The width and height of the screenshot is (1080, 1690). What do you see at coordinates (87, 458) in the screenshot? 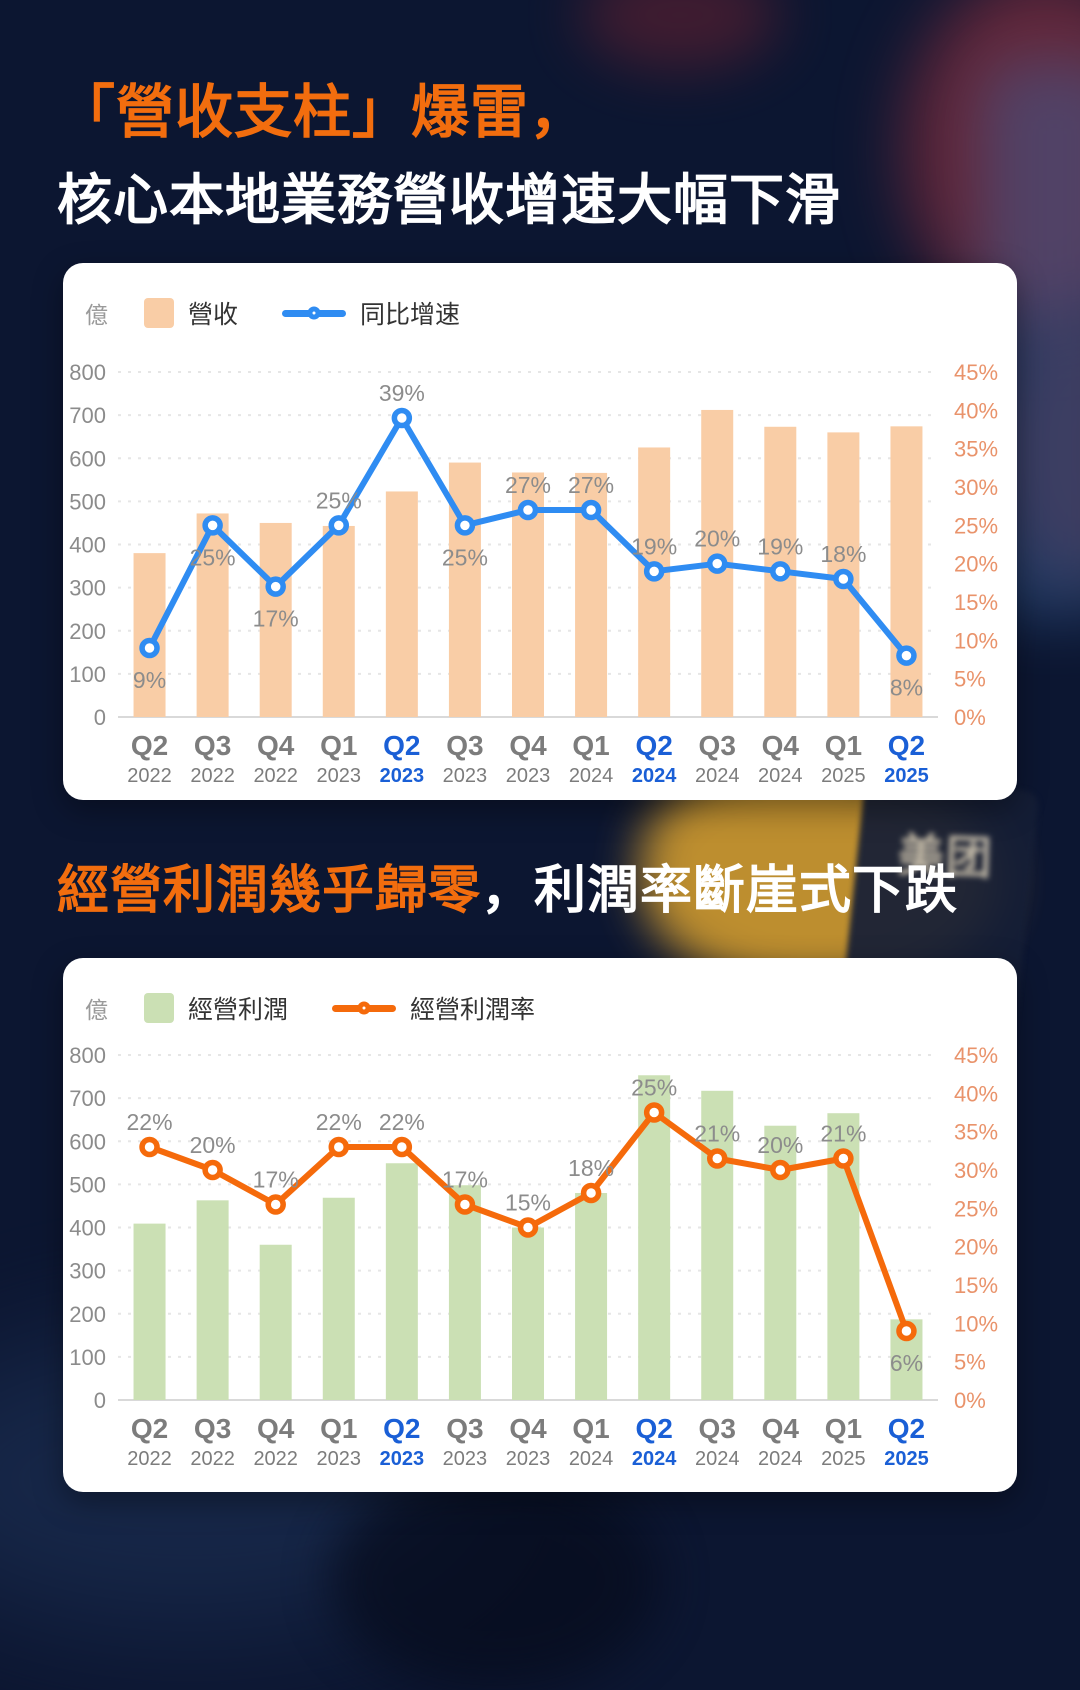
I see `left-axis-tick: 600` at bounding box center [87, 458].